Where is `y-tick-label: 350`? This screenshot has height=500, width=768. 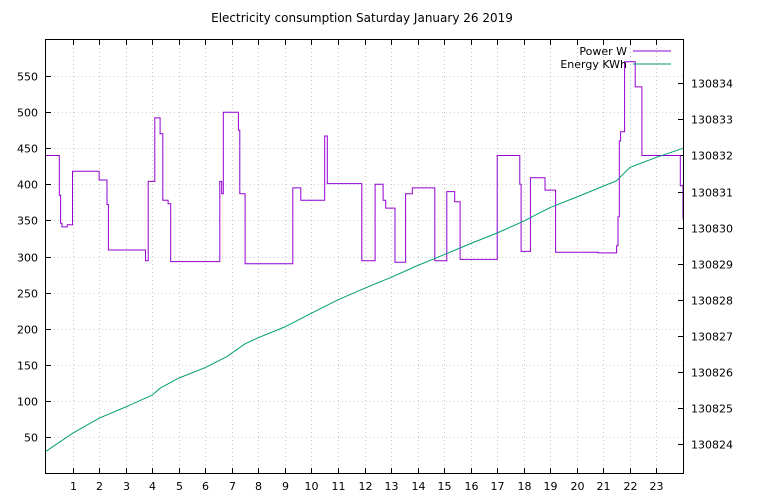
y-tick-label: 350 is located at coordinates (27, 221).